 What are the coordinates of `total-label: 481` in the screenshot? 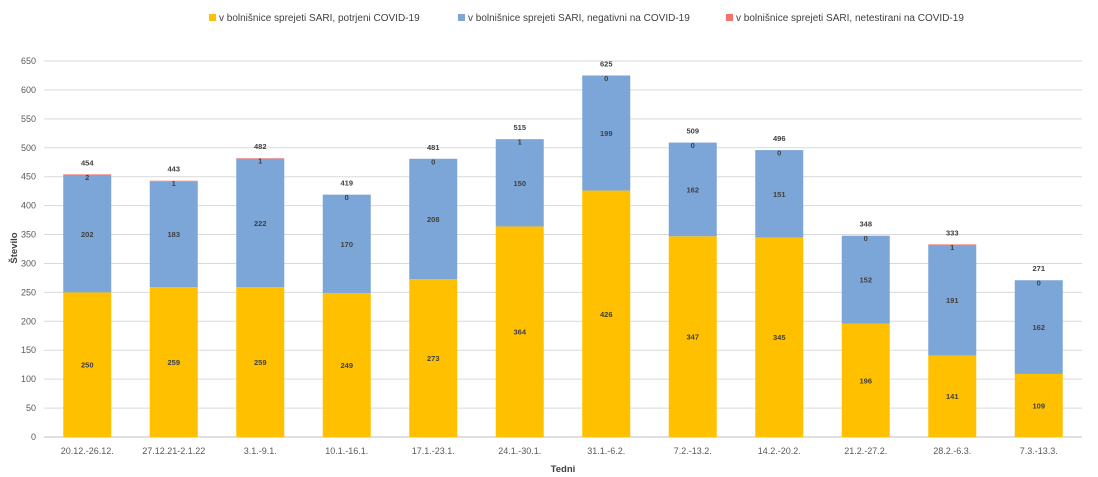 It's located at (433, 147).